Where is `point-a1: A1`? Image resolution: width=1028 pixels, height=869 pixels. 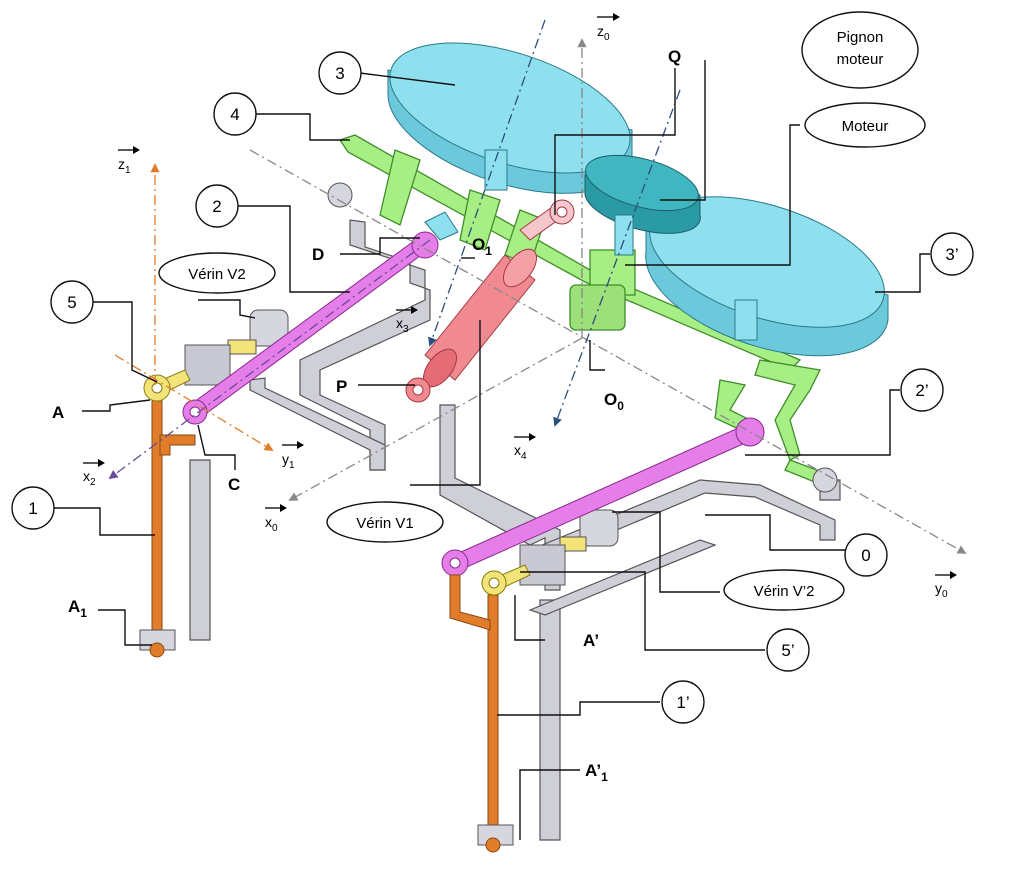 point-a1: A1 is located at coordinates (77, 608).